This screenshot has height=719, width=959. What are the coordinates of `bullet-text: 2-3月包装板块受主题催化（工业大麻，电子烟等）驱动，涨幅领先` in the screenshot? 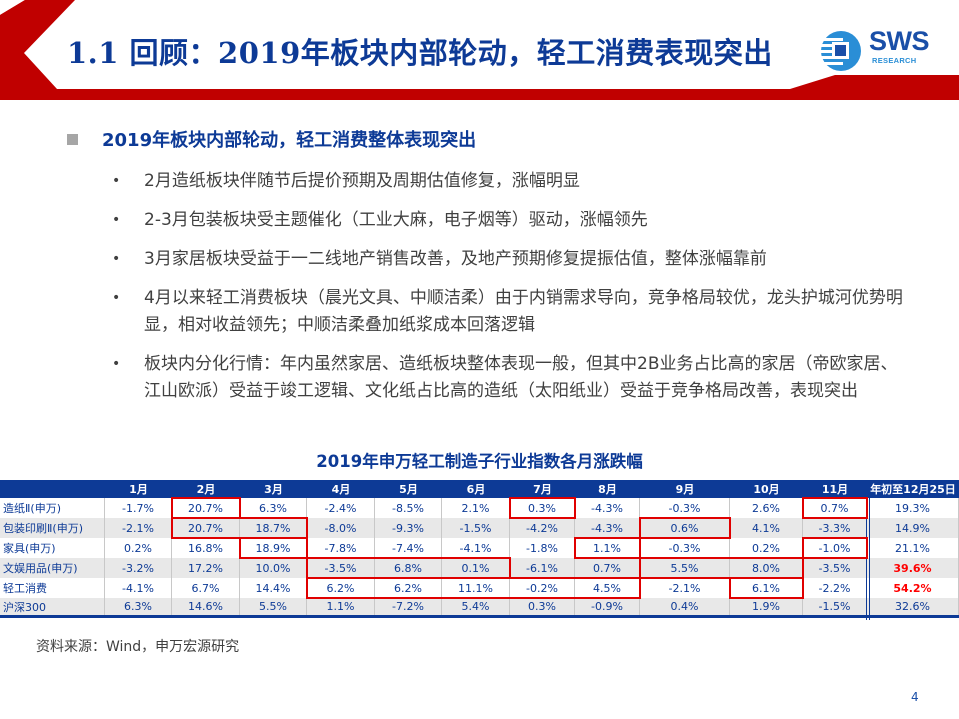 It's located at (396, 220).